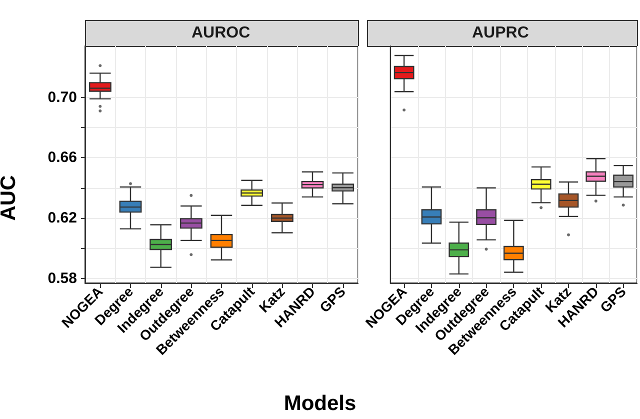 The height and width of the screenshot is (419, 640). I want to click on x-axis-title: Models, so click(320, 404).